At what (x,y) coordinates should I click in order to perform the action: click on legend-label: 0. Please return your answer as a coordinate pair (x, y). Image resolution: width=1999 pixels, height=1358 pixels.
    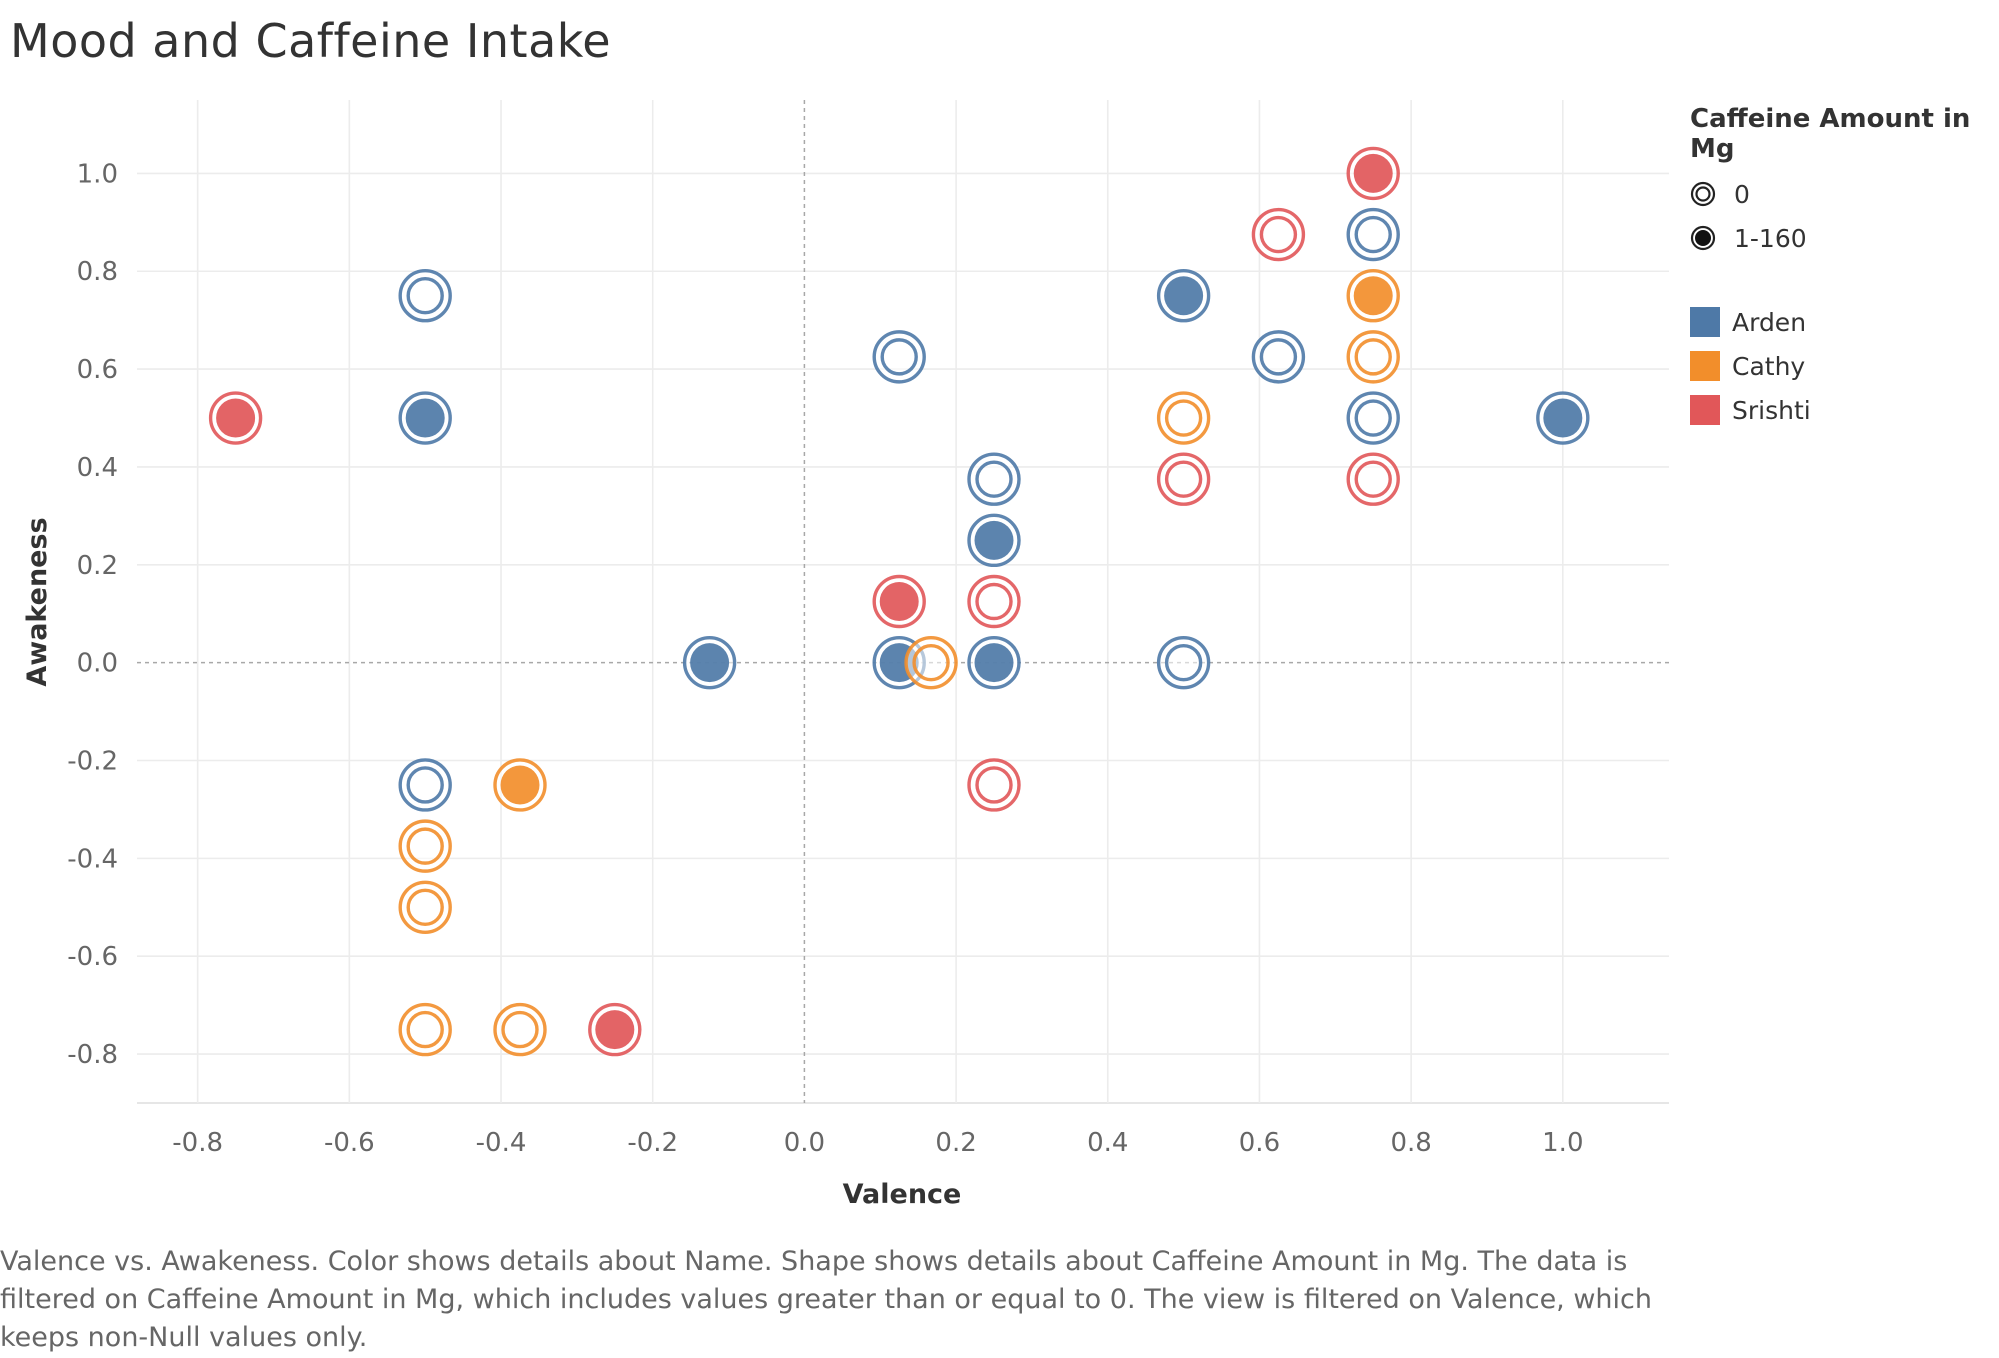
    Looking at the image, I should click on (1742, 194).